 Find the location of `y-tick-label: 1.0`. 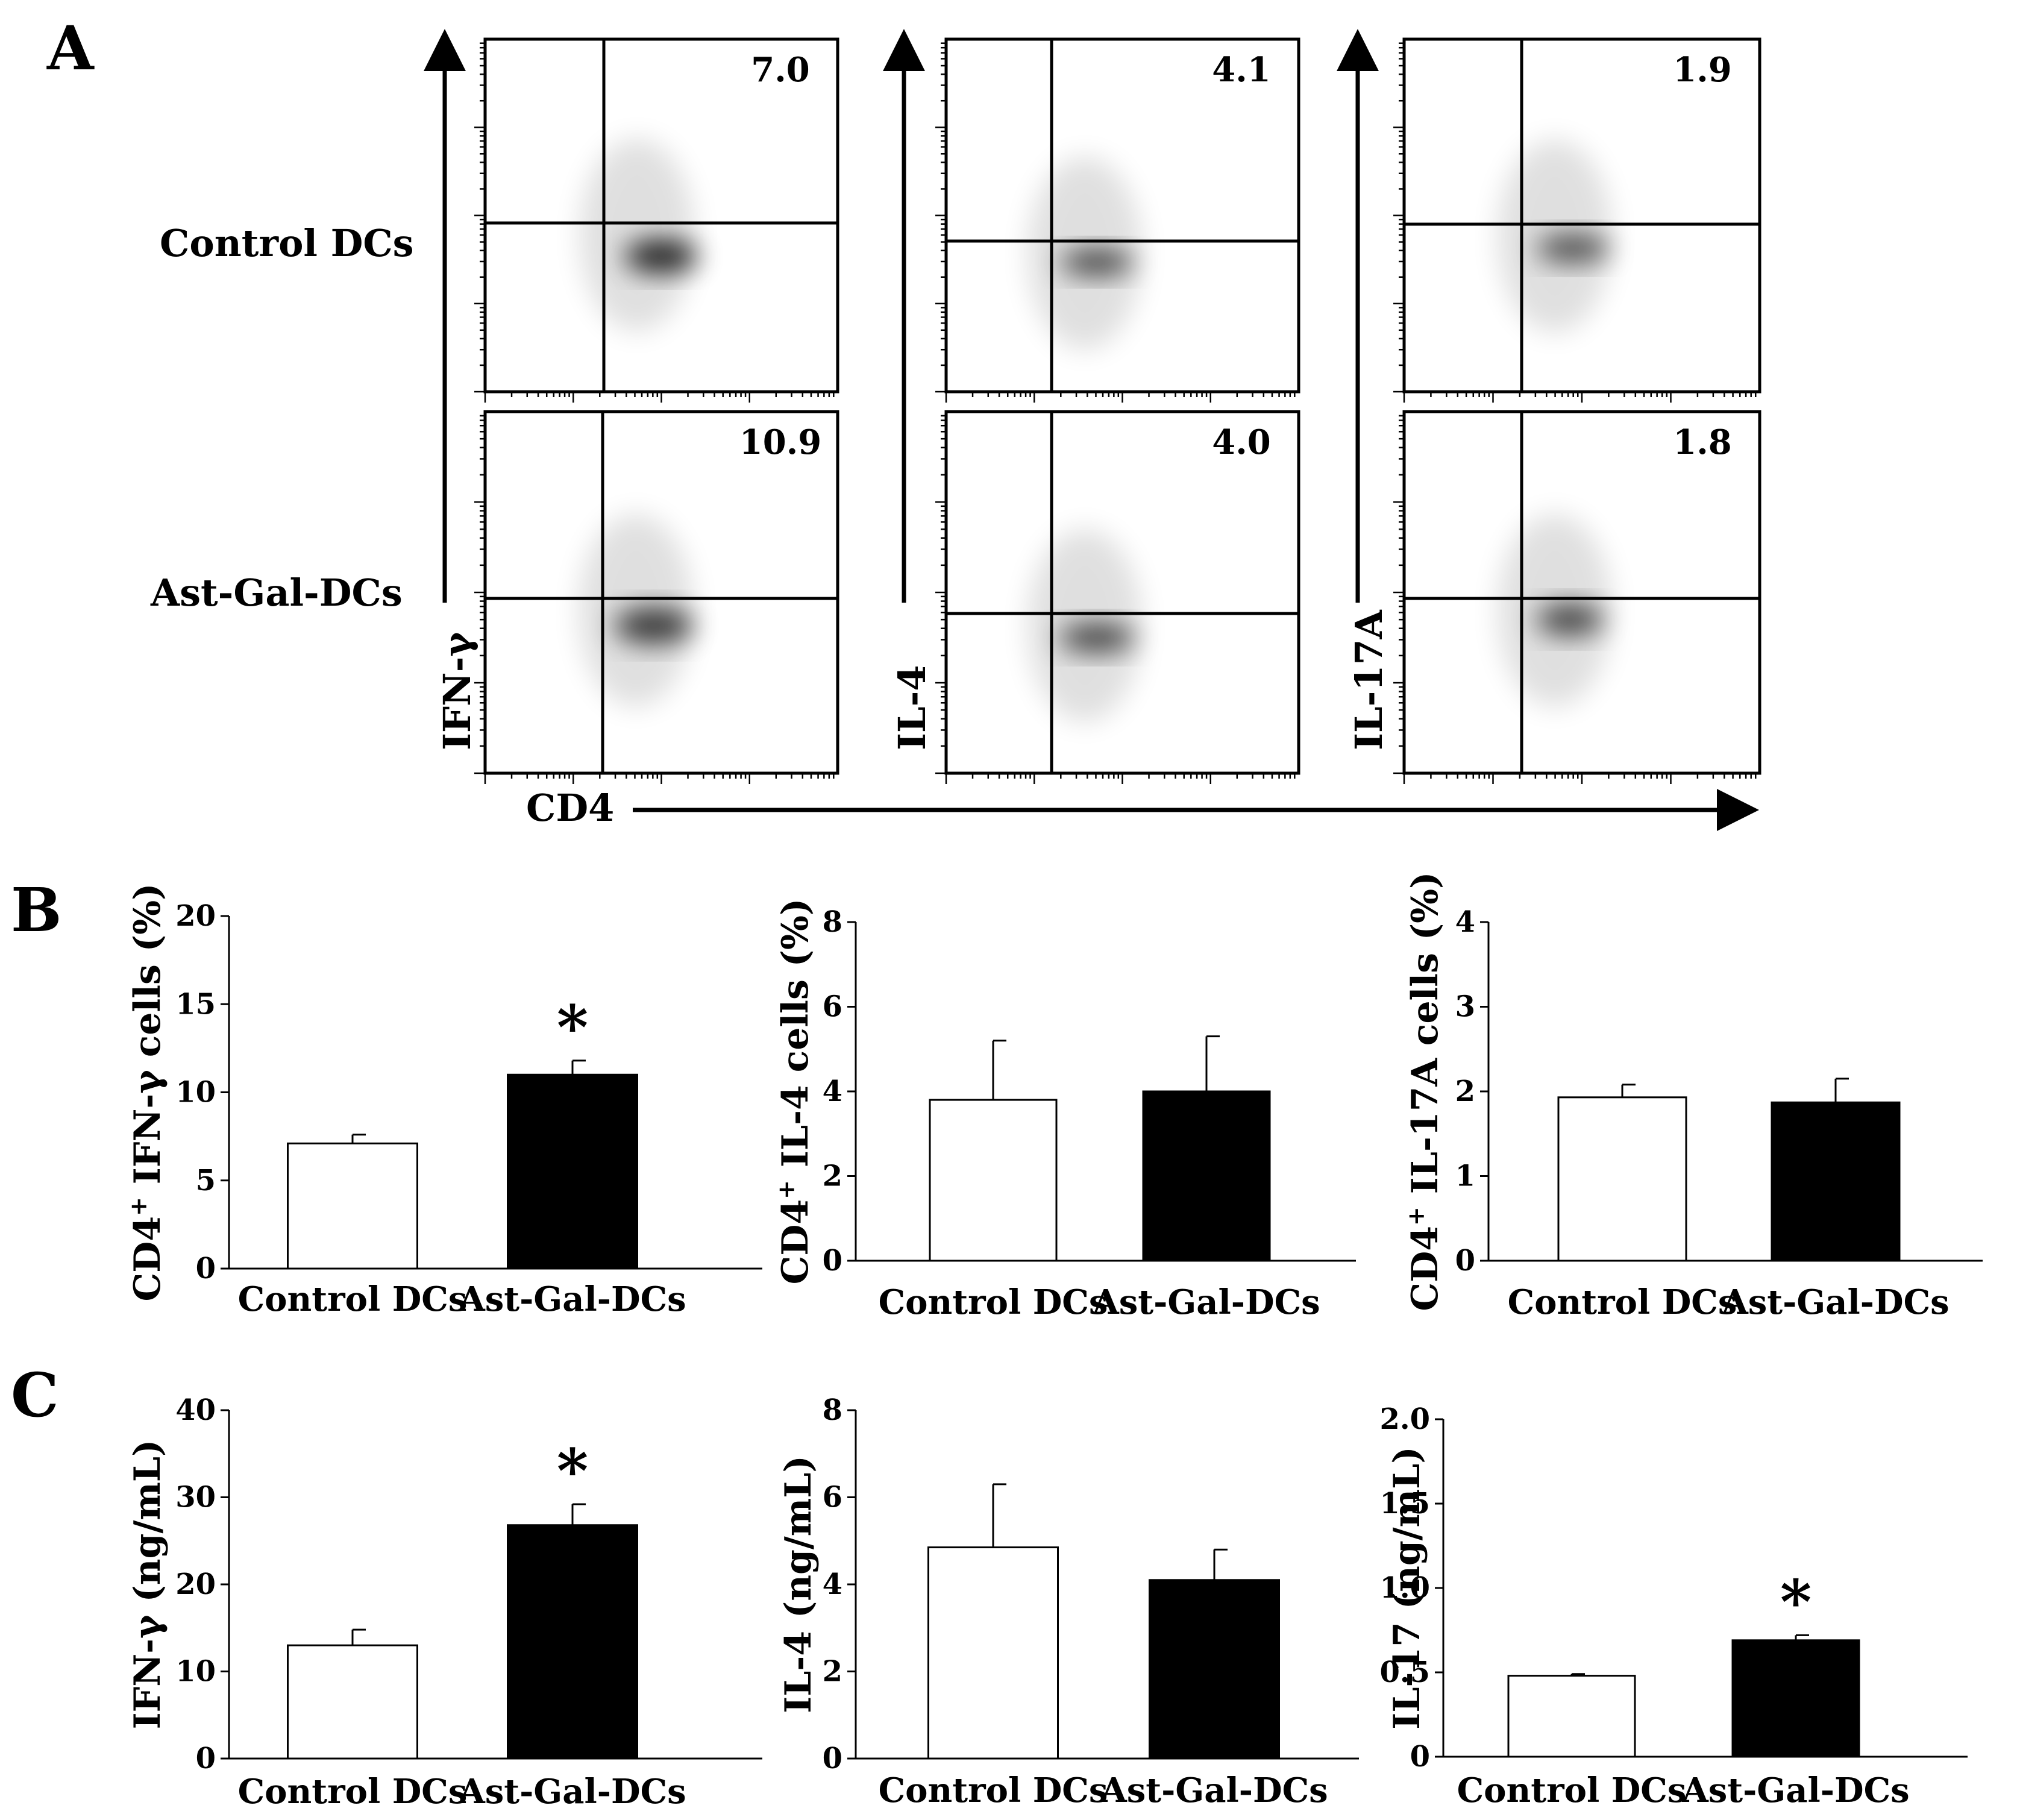

y-tick-label: 1.0 is located at coordinates (1405, 1588).